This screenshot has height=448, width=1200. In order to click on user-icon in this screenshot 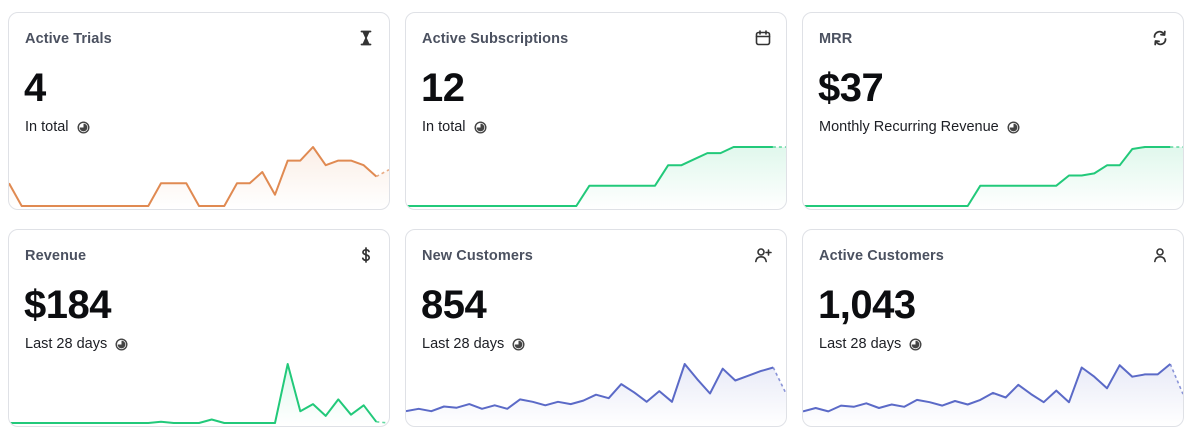, I will do `click(1160, 255)`.